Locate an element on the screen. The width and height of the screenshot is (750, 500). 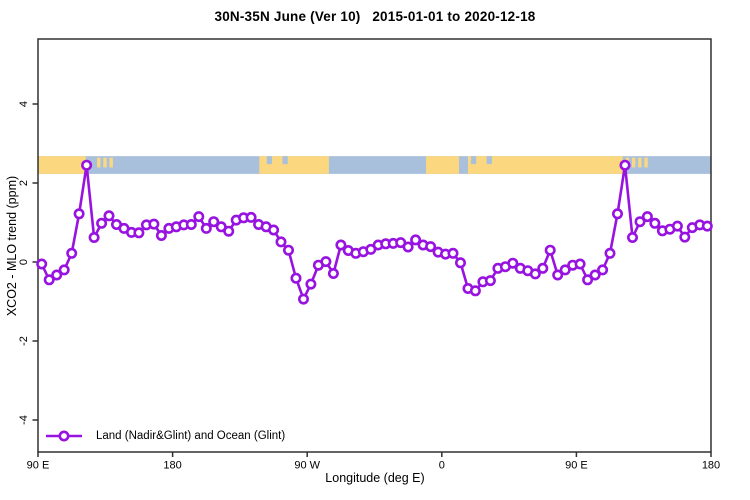
y-axis-title: XCO2 - MLO trend (ppm) is located at coordinates (12, 246).